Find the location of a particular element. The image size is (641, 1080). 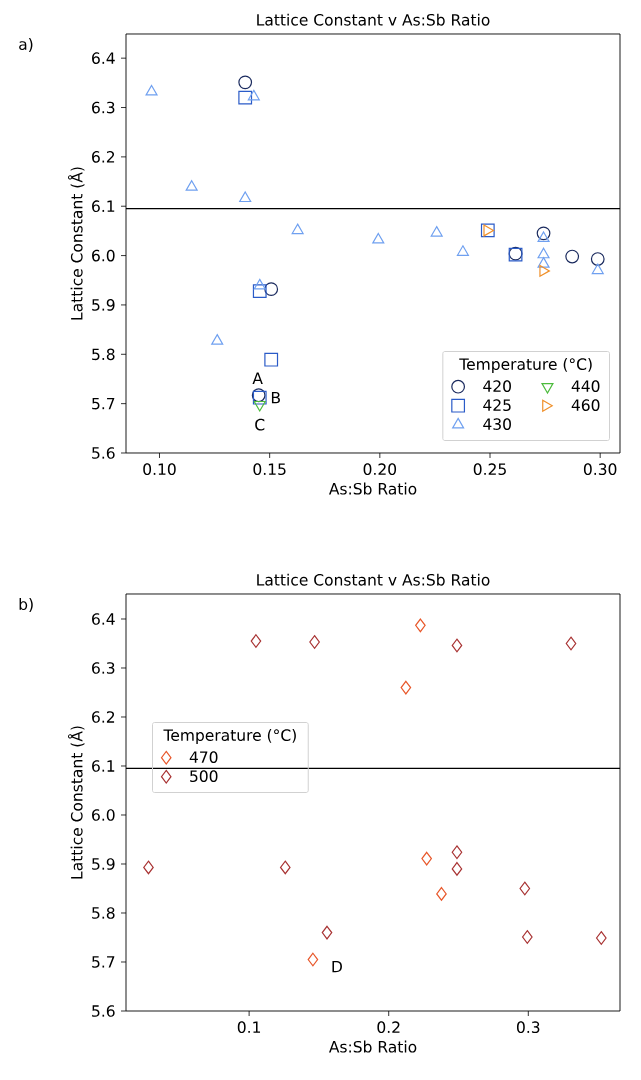

annotation: B is located at coordinates (275, 398).